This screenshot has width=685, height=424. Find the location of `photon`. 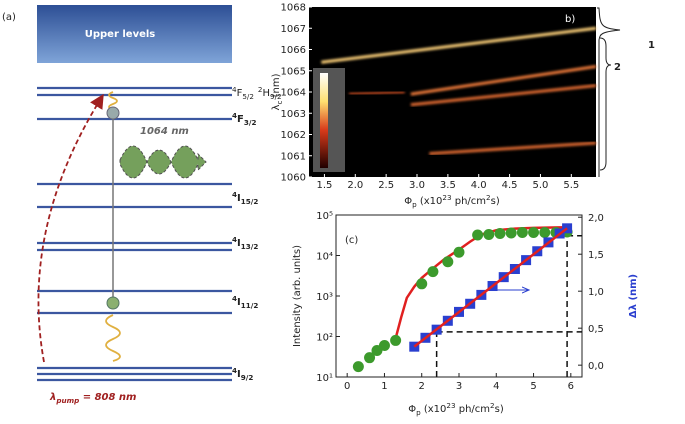

photon is located at coordinates (163, 162).